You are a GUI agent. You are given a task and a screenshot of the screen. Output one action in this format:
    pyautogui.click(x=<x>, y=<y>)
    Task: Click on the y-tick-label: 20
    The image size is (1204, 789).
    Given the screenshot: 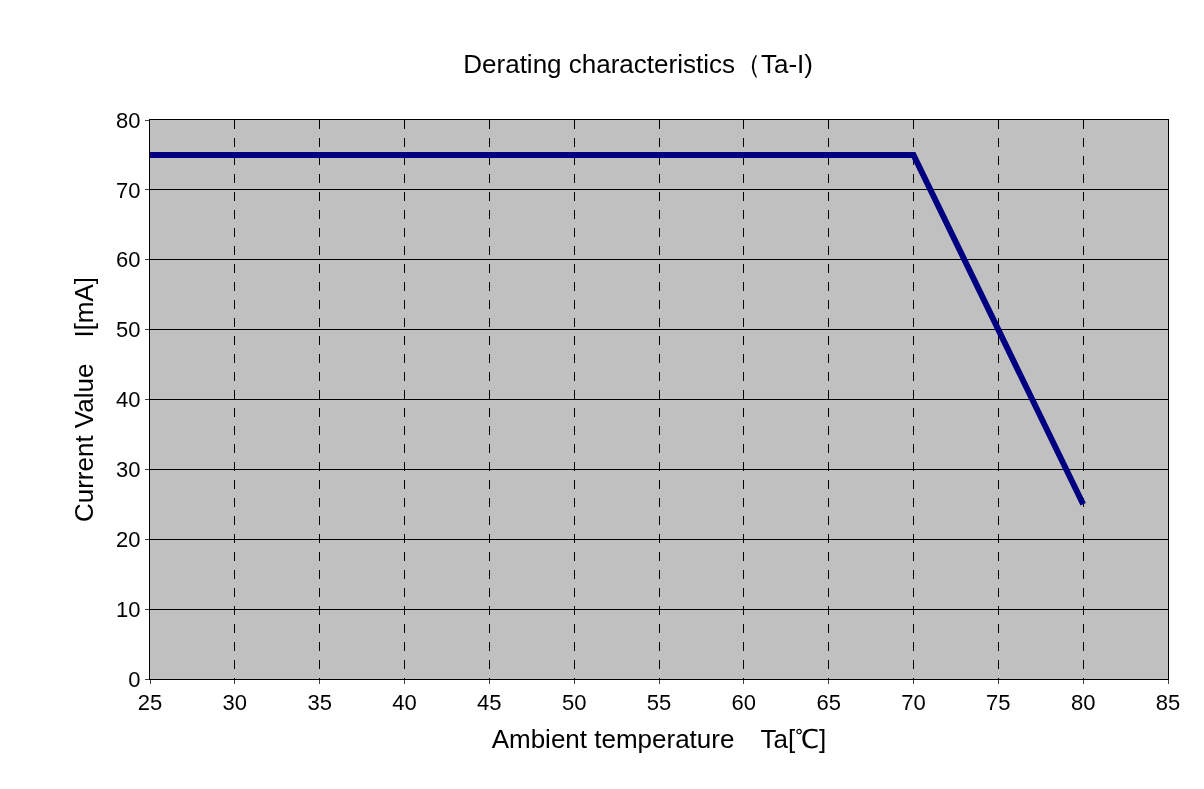 What is the action you would take?
    pyautogui.click(x=128, y=539)
    